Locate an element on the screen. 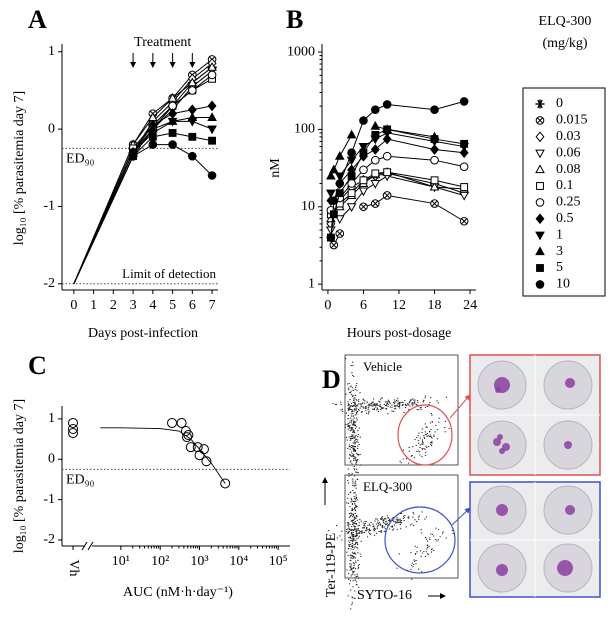 The width and height of the screenshot is (612, 617). micrographs is located at coordinates (535, 476).